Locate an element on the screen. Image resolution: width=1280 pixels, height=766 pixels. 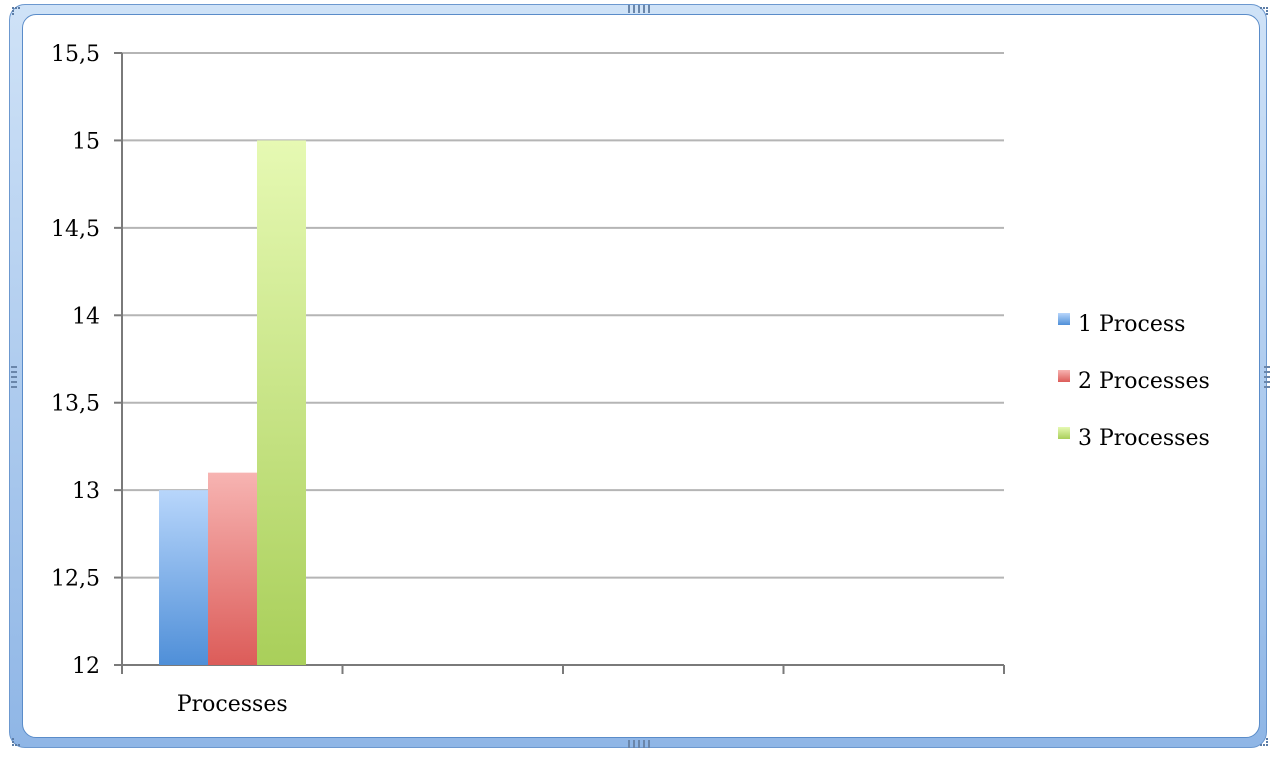
y-tick-label-6: 15 is located at coordinates (86, 141).